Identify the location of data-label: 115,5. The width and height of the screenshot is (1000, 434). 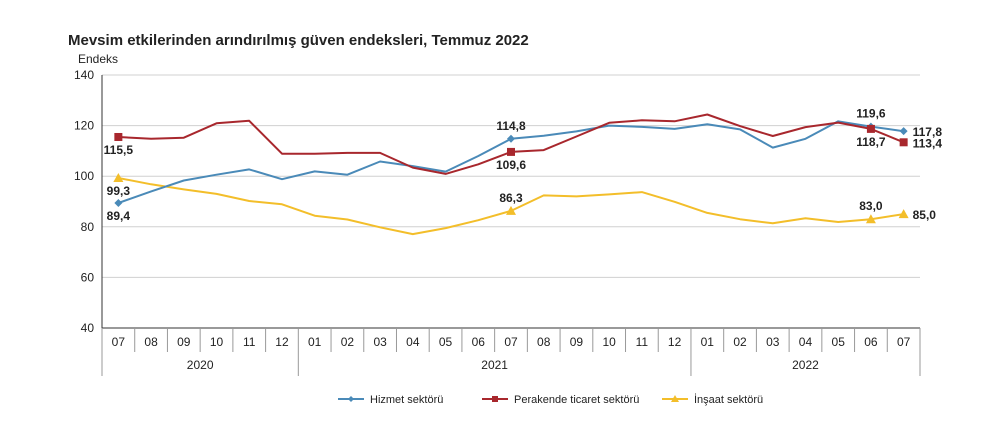
(119, 150).